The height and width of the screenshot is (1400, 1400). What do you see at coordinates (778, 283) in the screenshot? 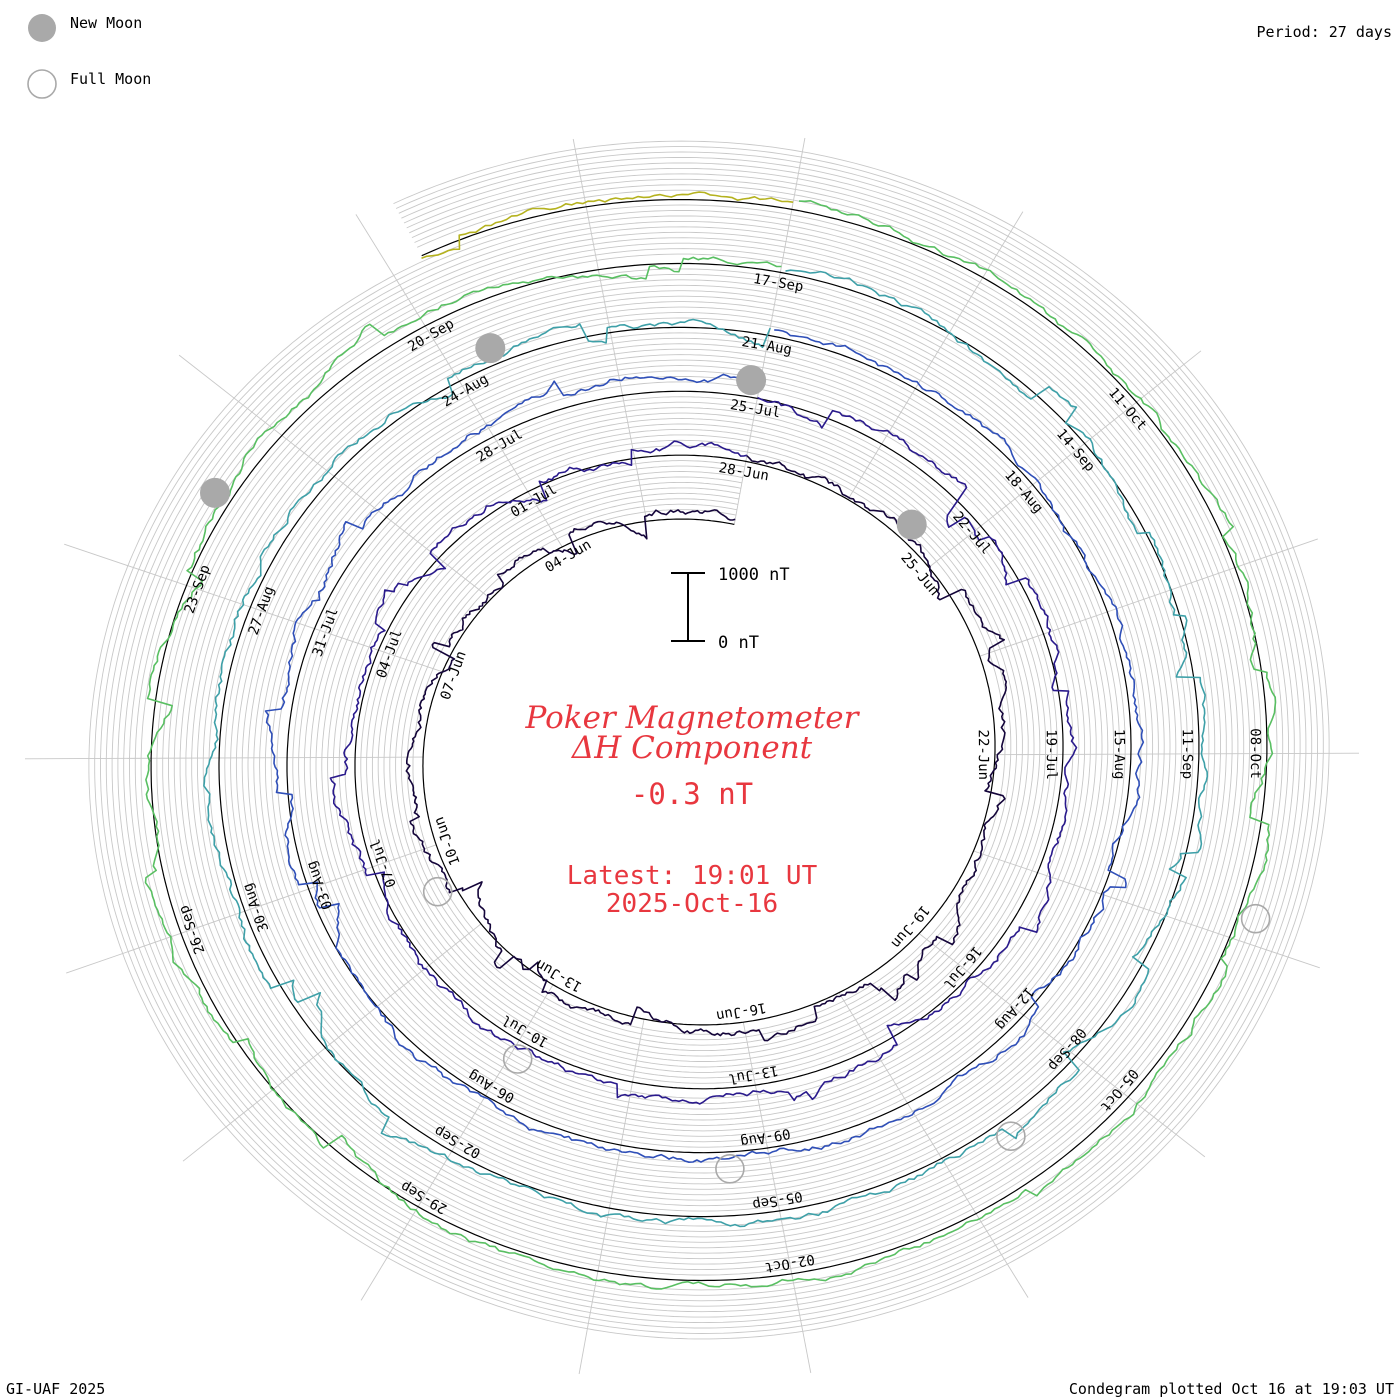
I see `date-tick-label: 17-Sep` at bounding box center [778, 283].